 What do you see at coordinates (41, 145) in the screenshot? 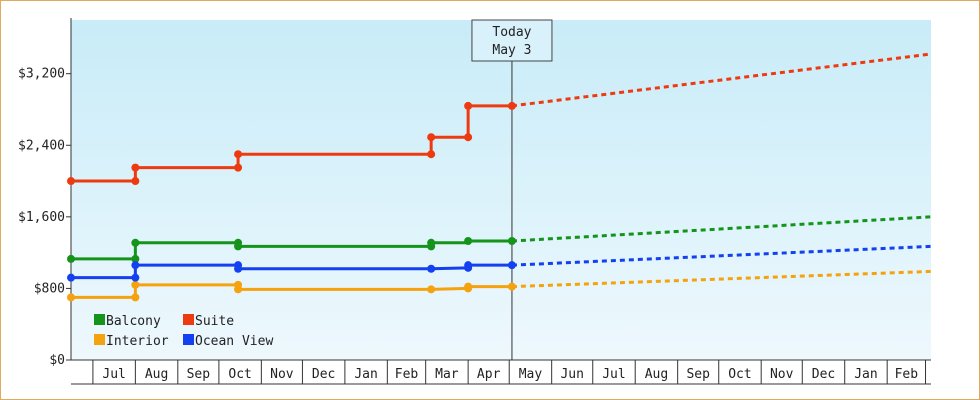
I see `y-tick-label: $2,400` at bounding box center [41, 145].